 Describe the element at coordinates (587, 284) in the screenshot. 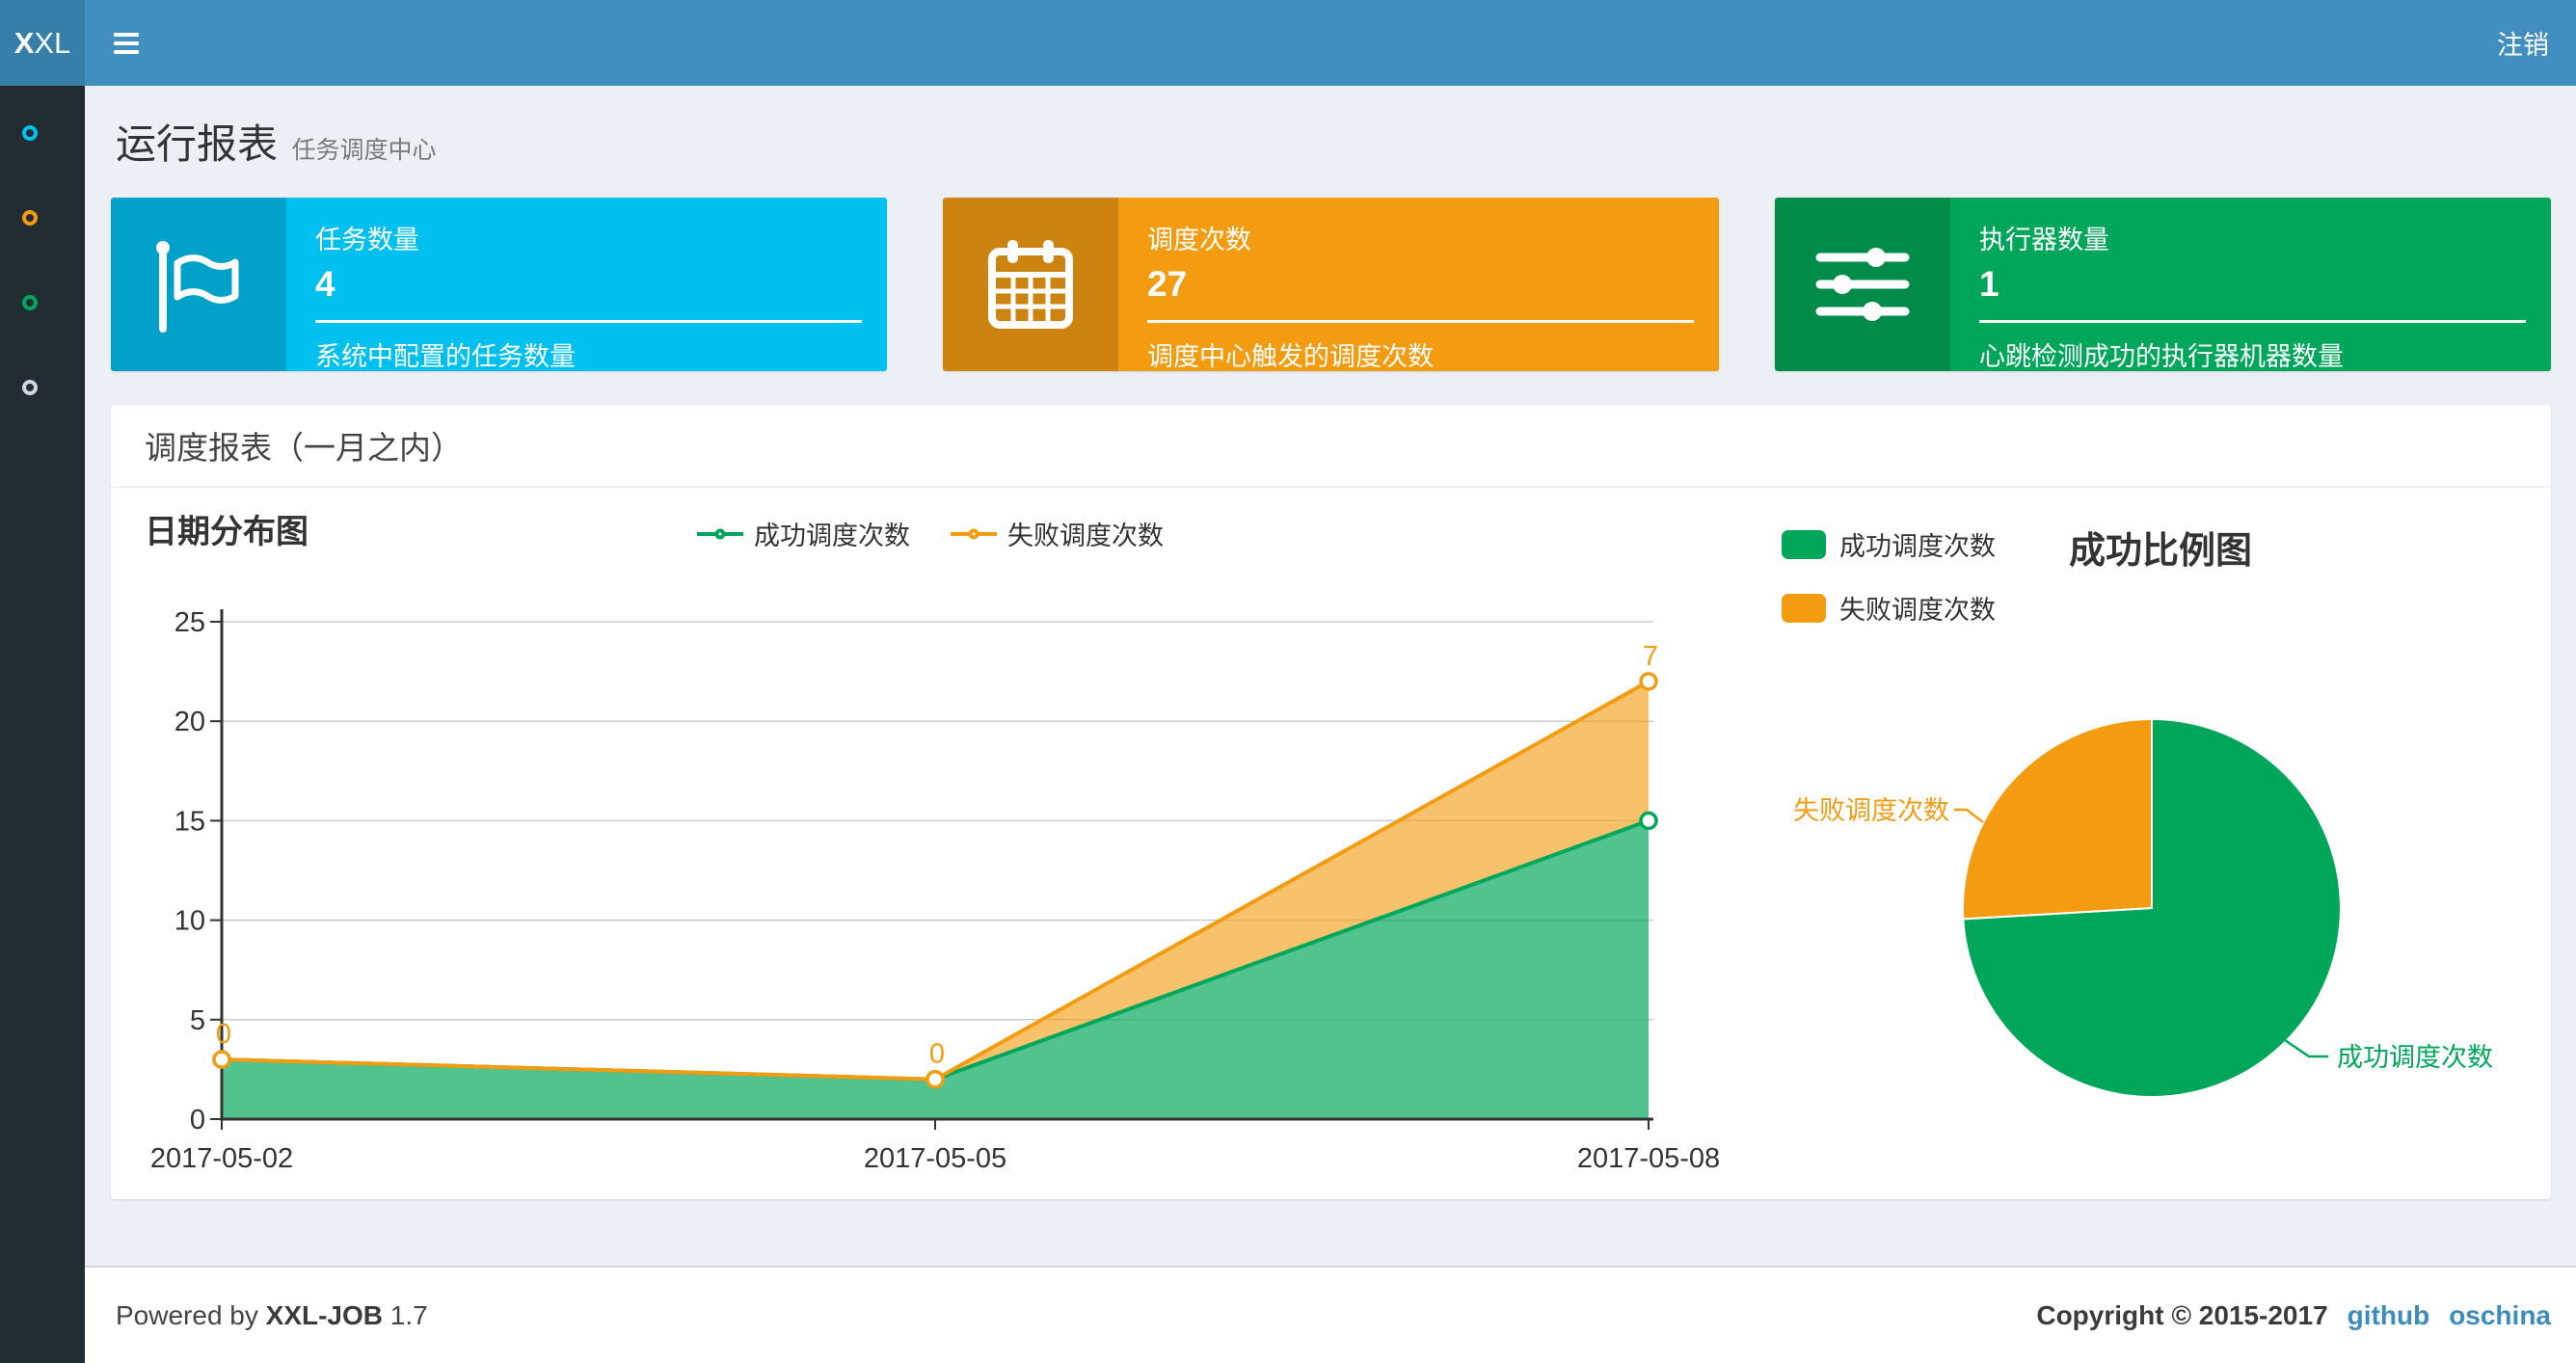

I see `info-box-content: 任务数量 4 系统中配置的任务数量` at that location.